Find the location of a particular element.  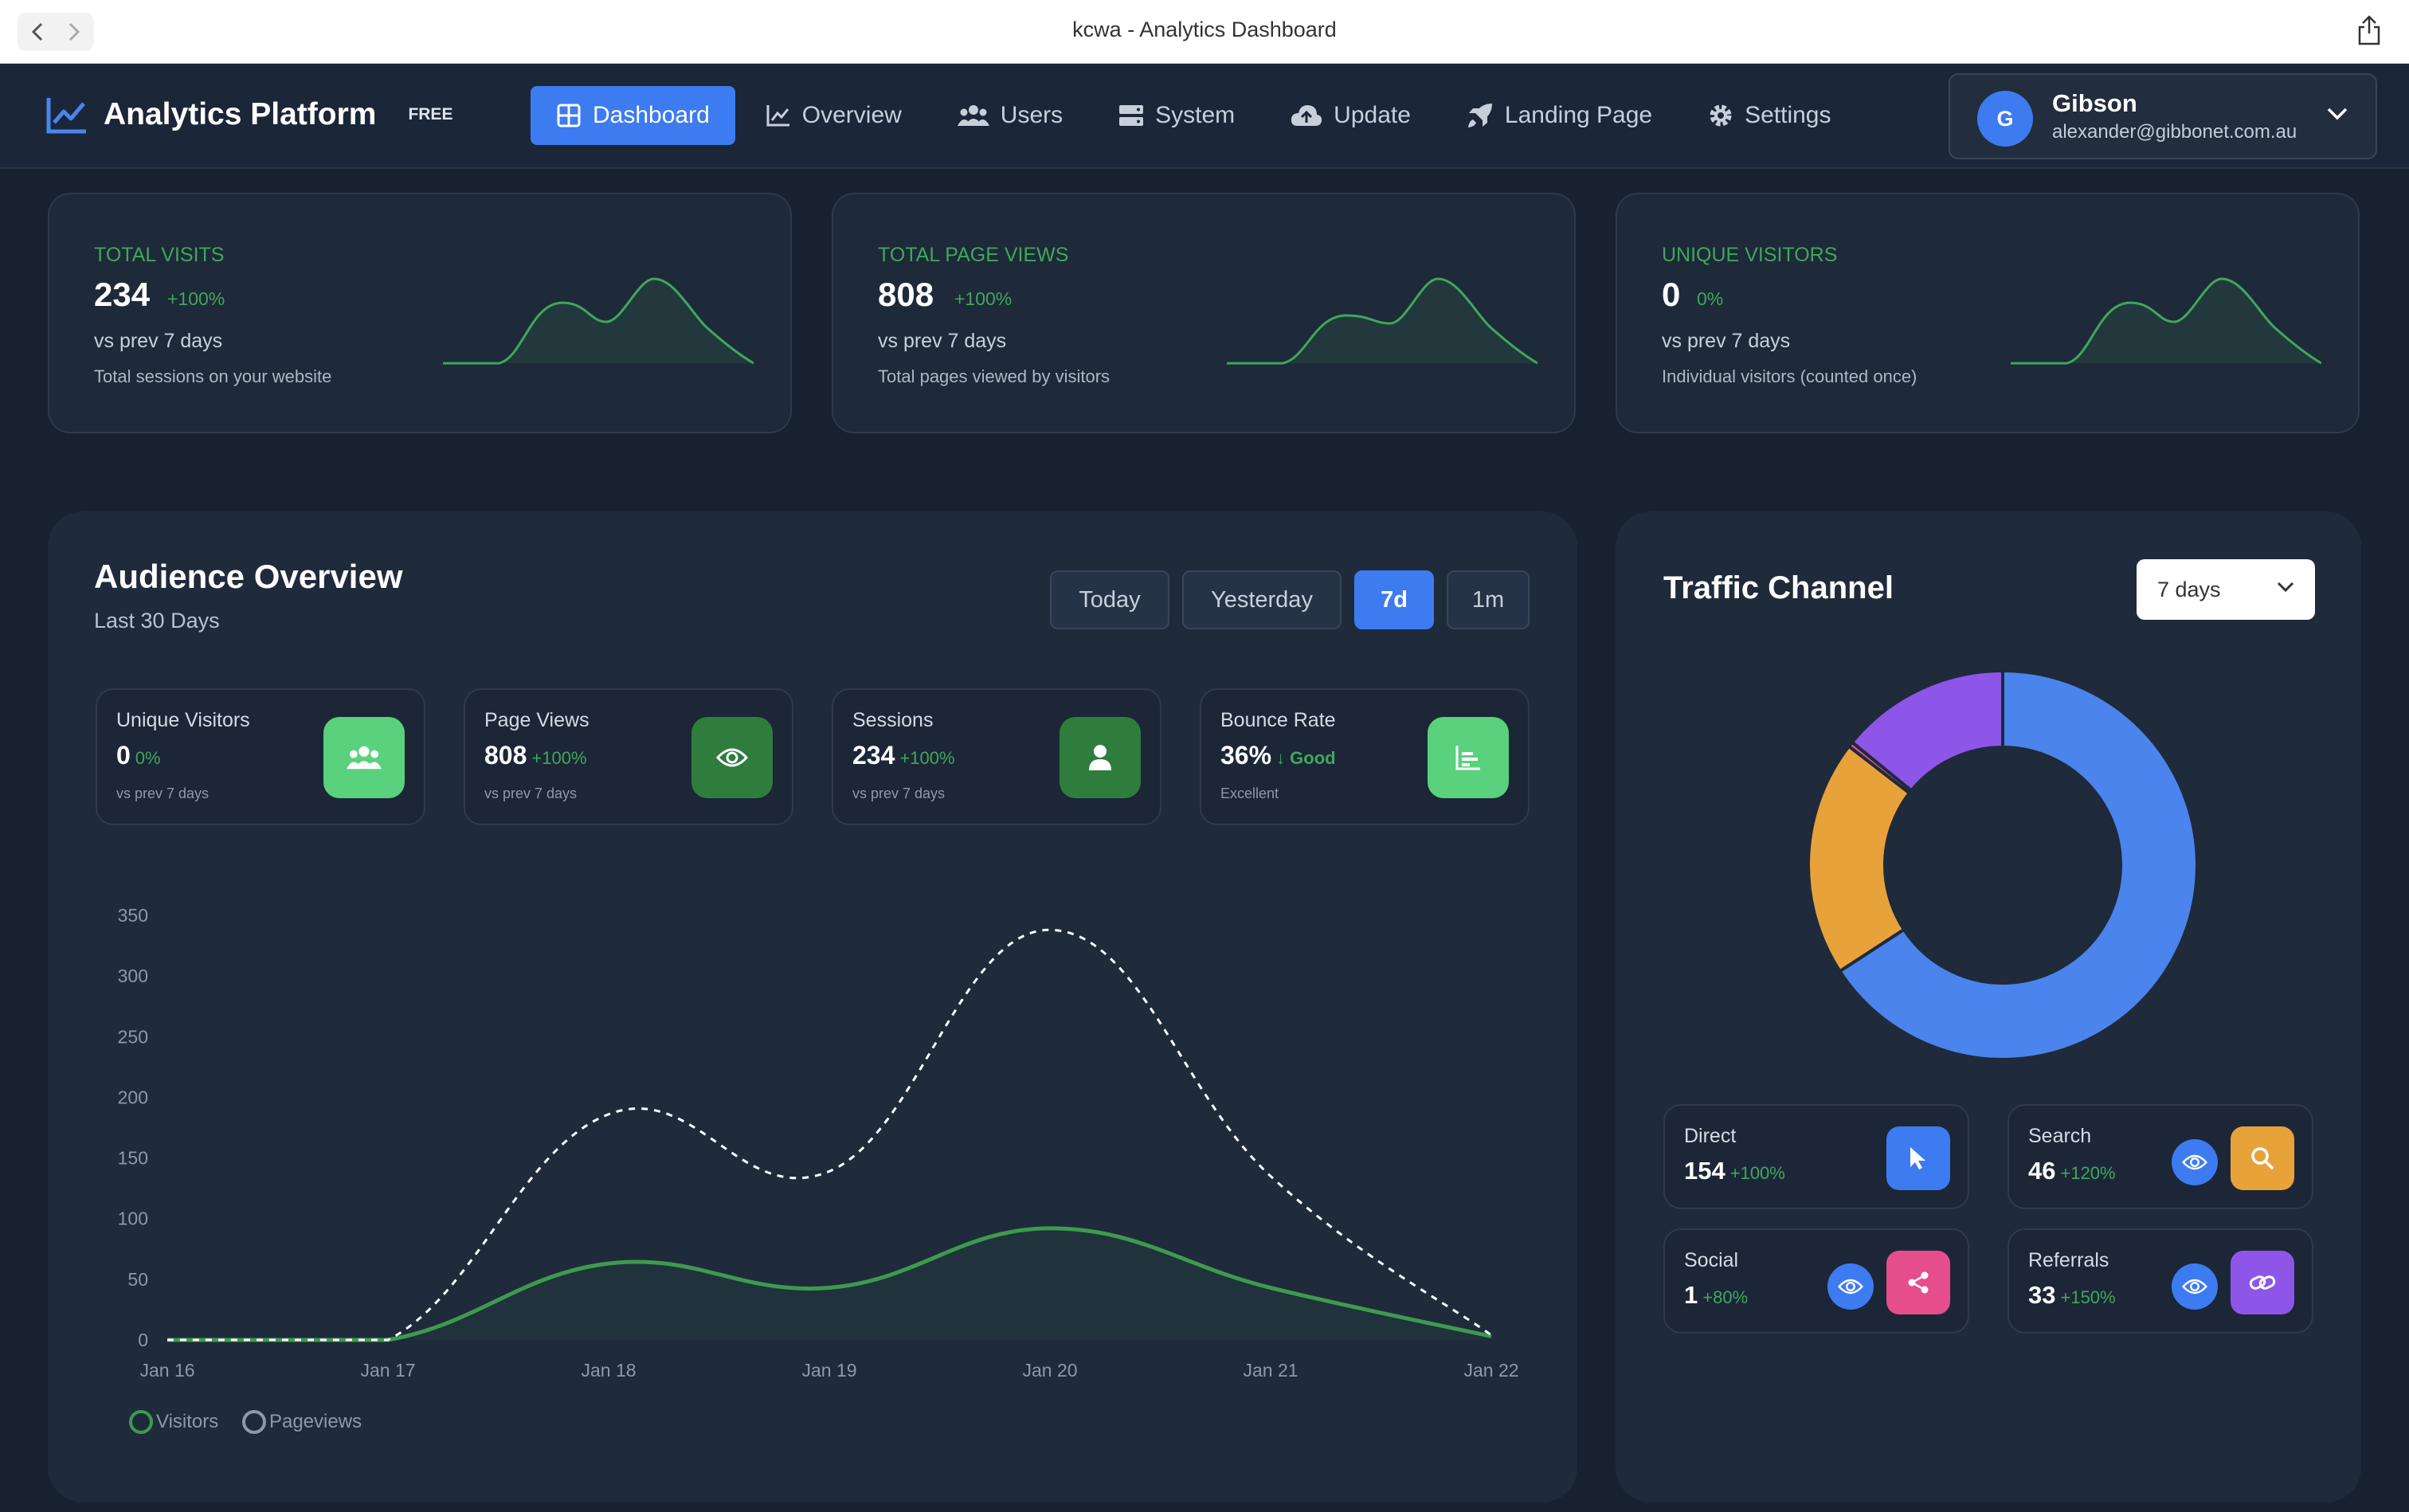

plan-badge: FREE is located at coordinates (430, 114).